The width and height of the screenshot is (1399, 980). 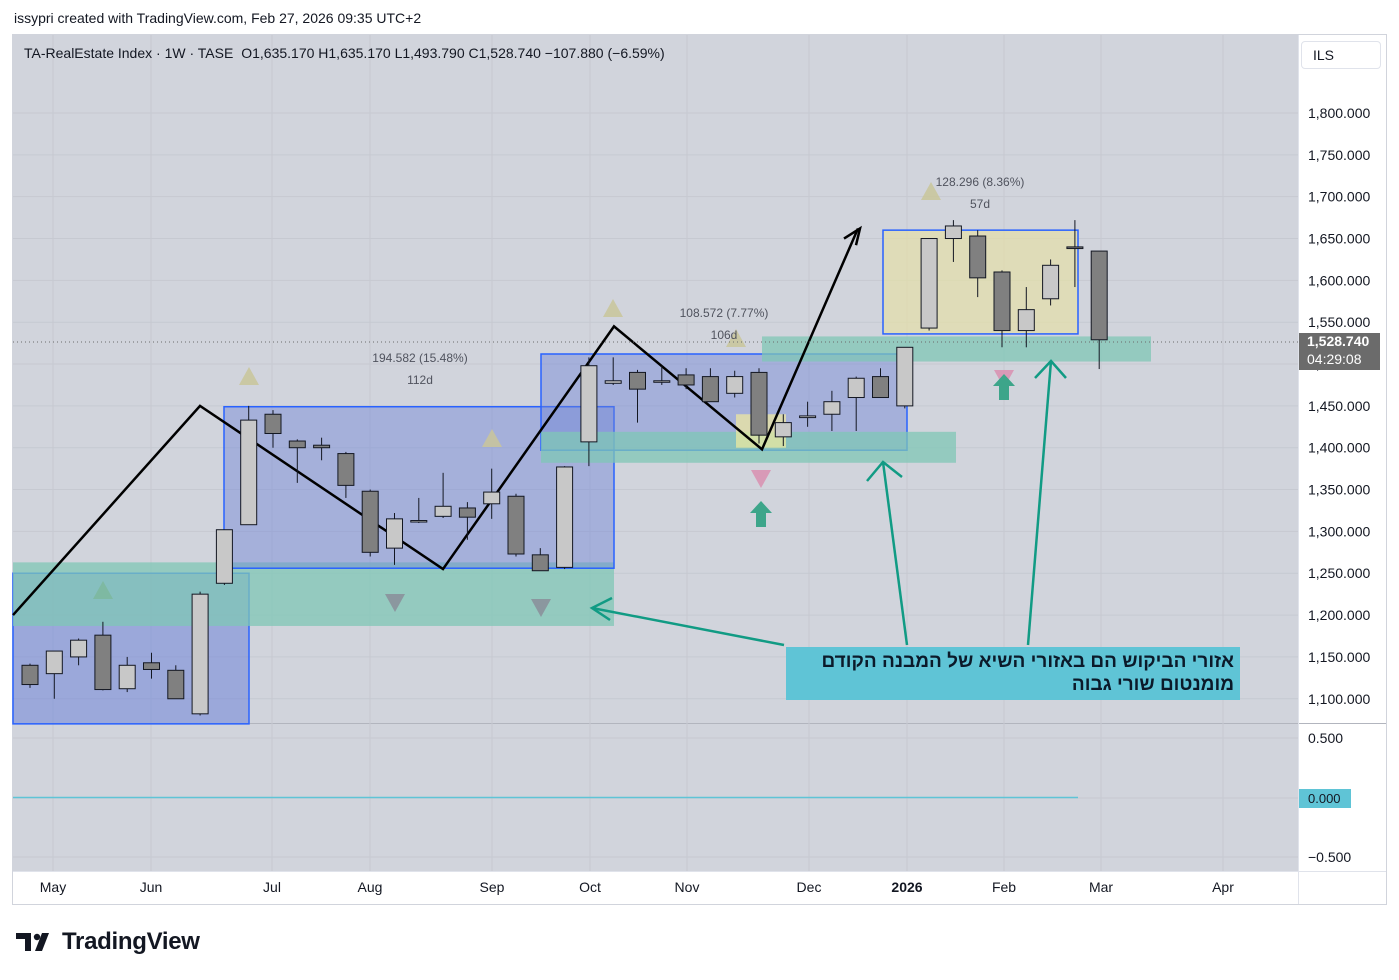 I want to click on time-tick-label: Jul, so click(x=272, y=887).